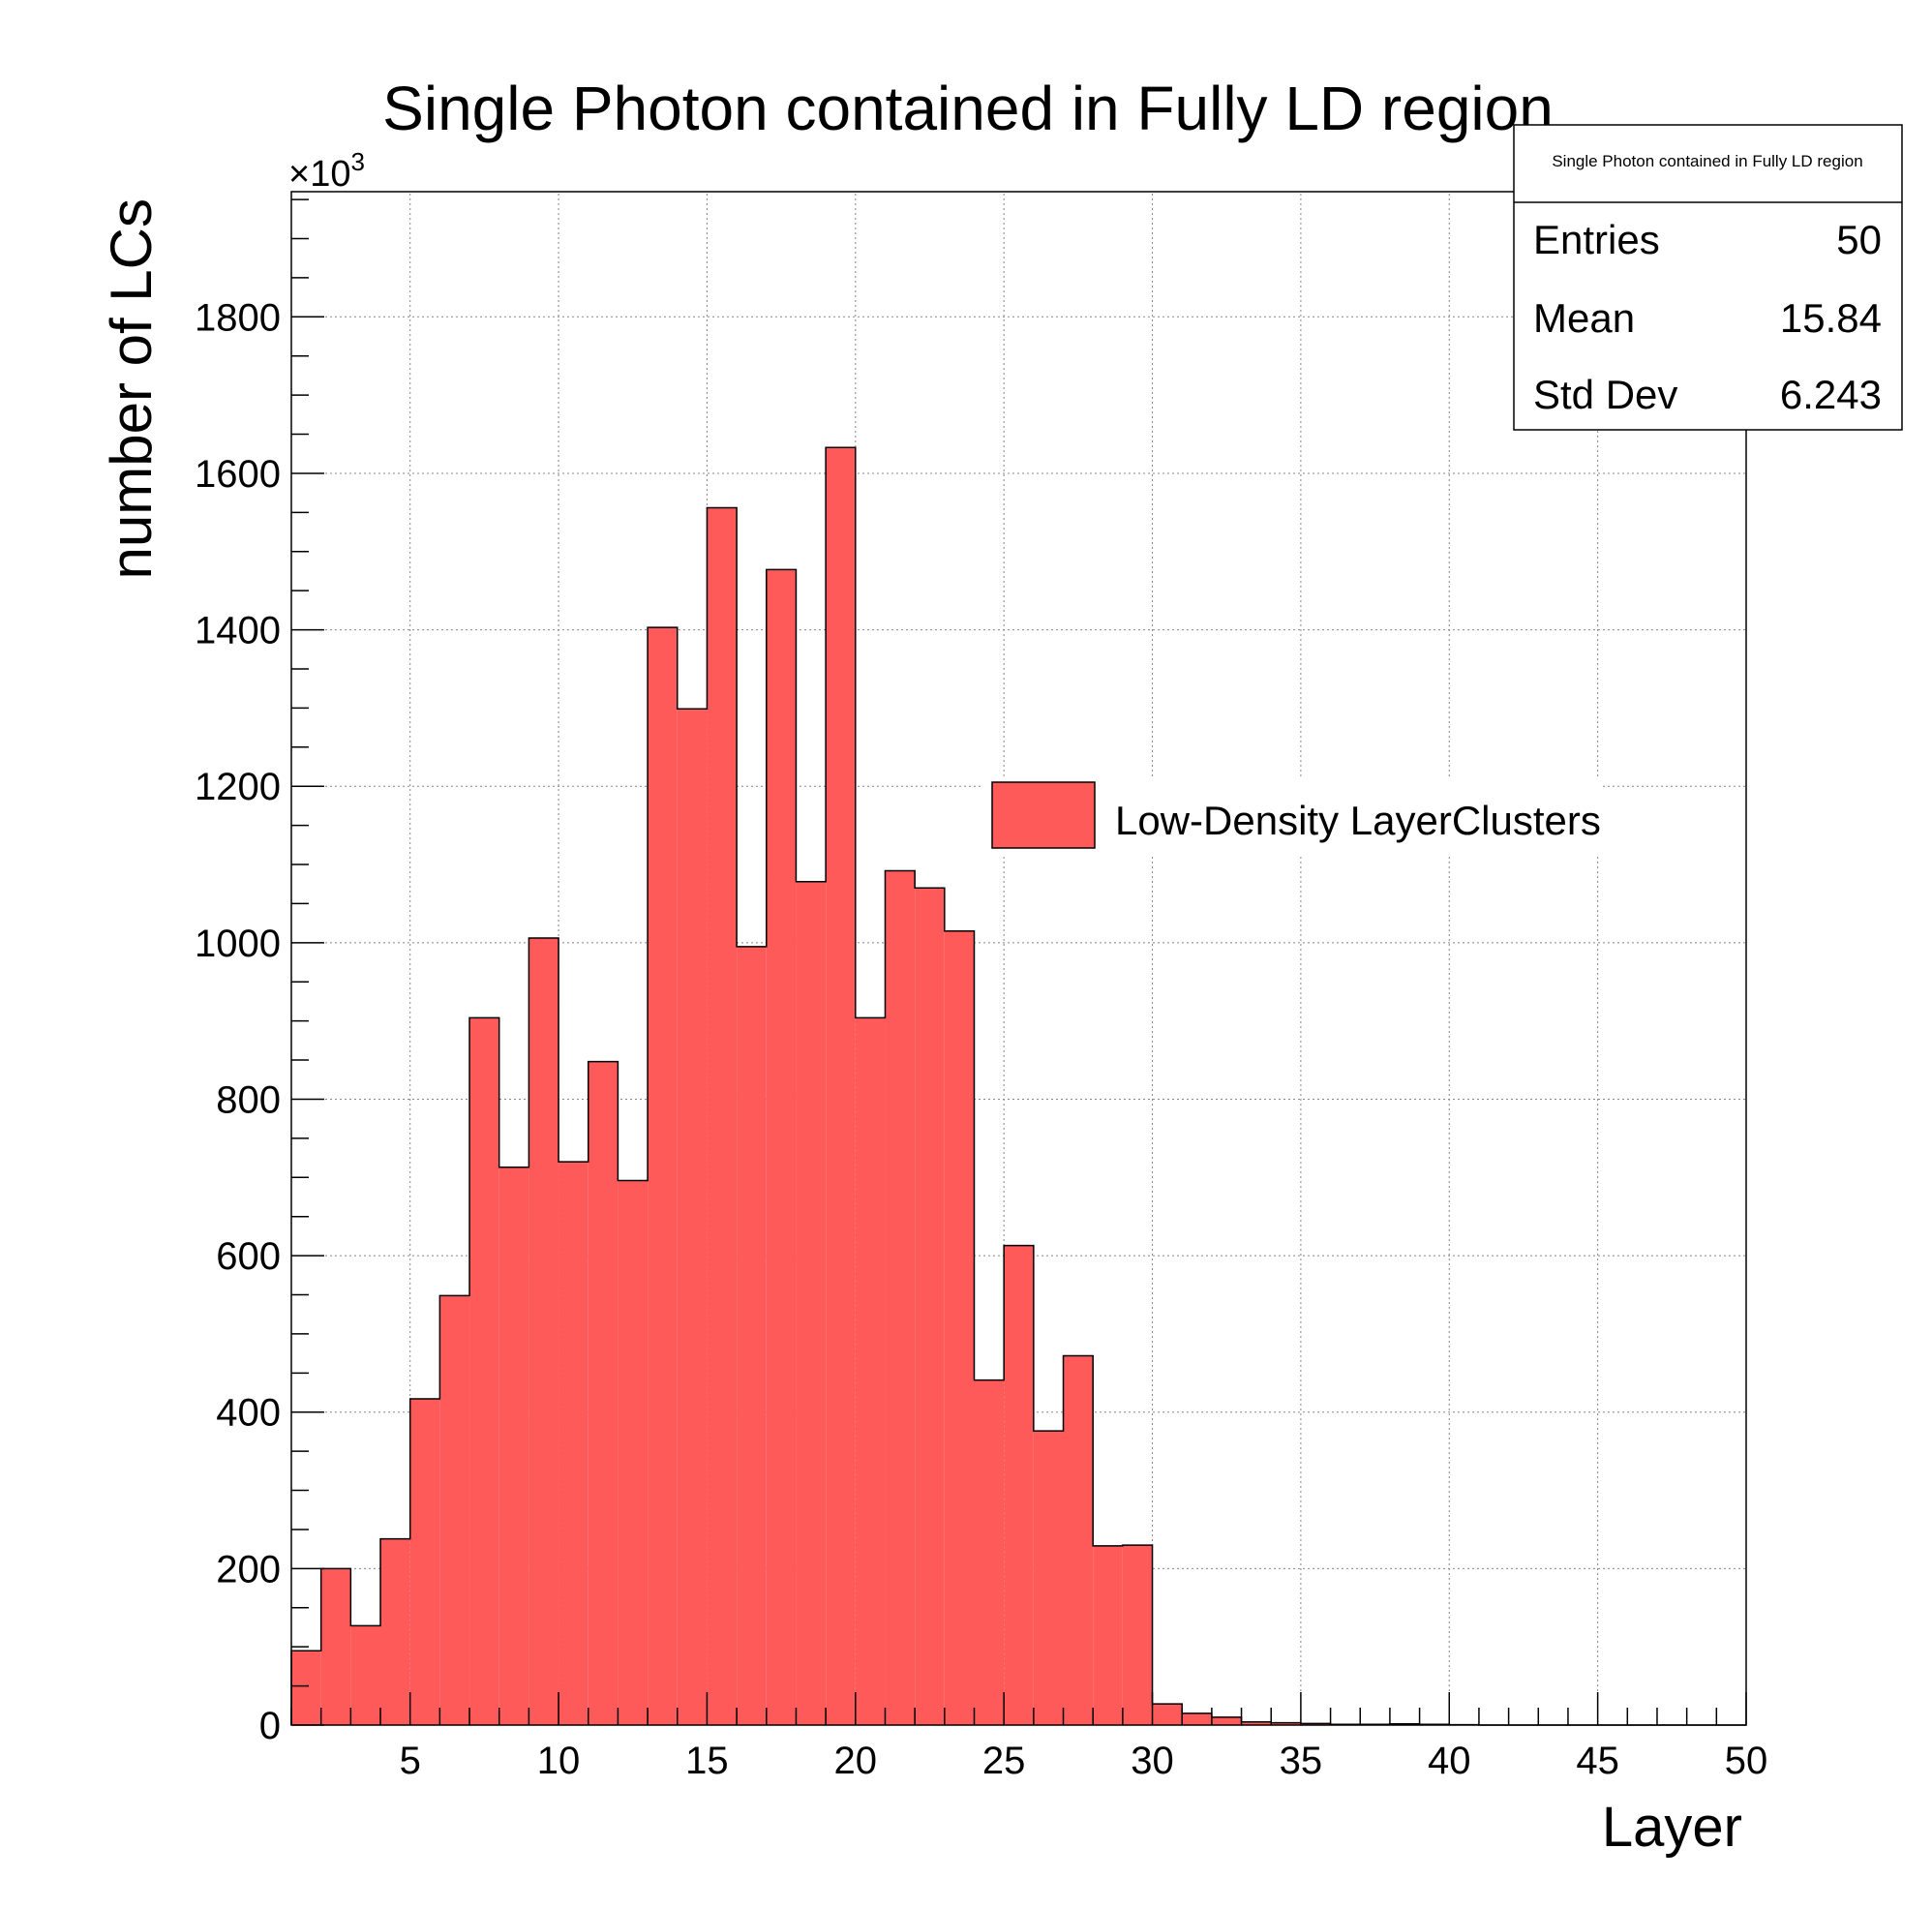 The height and width of the screenshot is (1909, 1932). What do you see at coordinates (238, 474) in the screenshot?
I see `y-tick-label: 1600` at bounding box center [238, 474].